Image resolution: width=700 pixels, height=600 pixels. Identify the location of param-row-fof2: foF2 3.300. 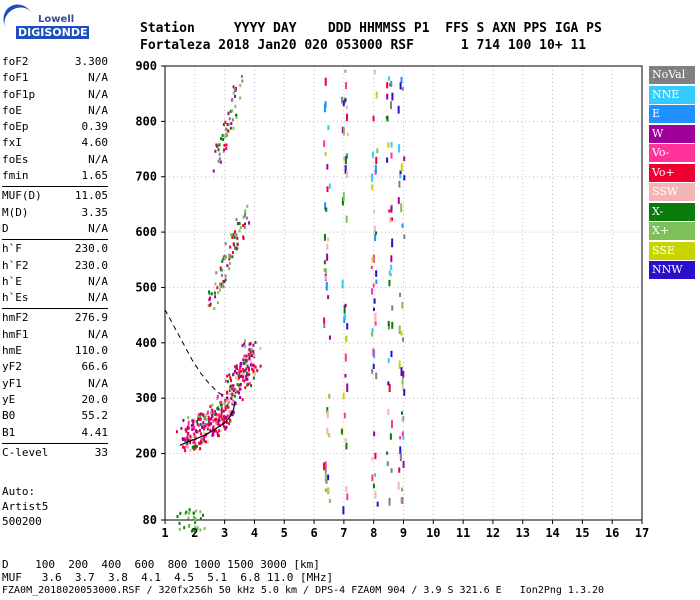
(55, 63).